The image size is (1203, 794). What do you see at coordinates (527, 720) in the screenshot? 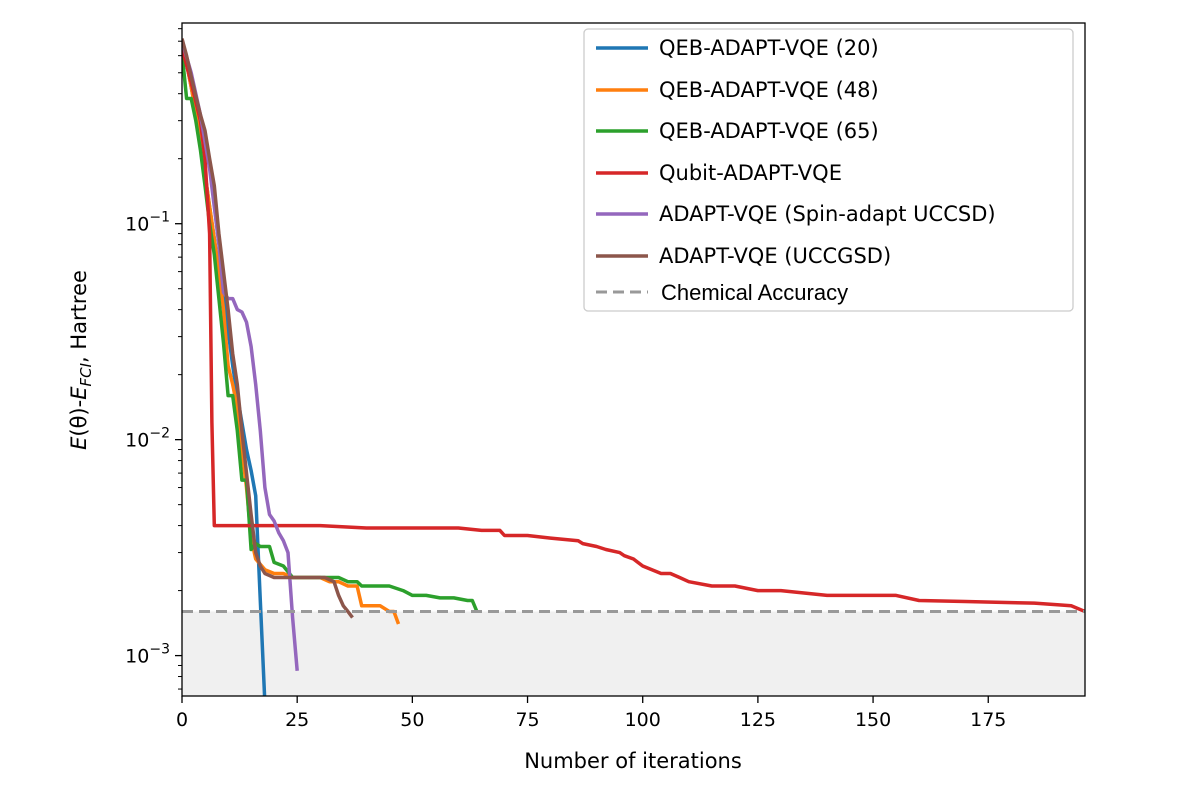
I see `x-tick-label: 75` at bounding box center [527, 720].